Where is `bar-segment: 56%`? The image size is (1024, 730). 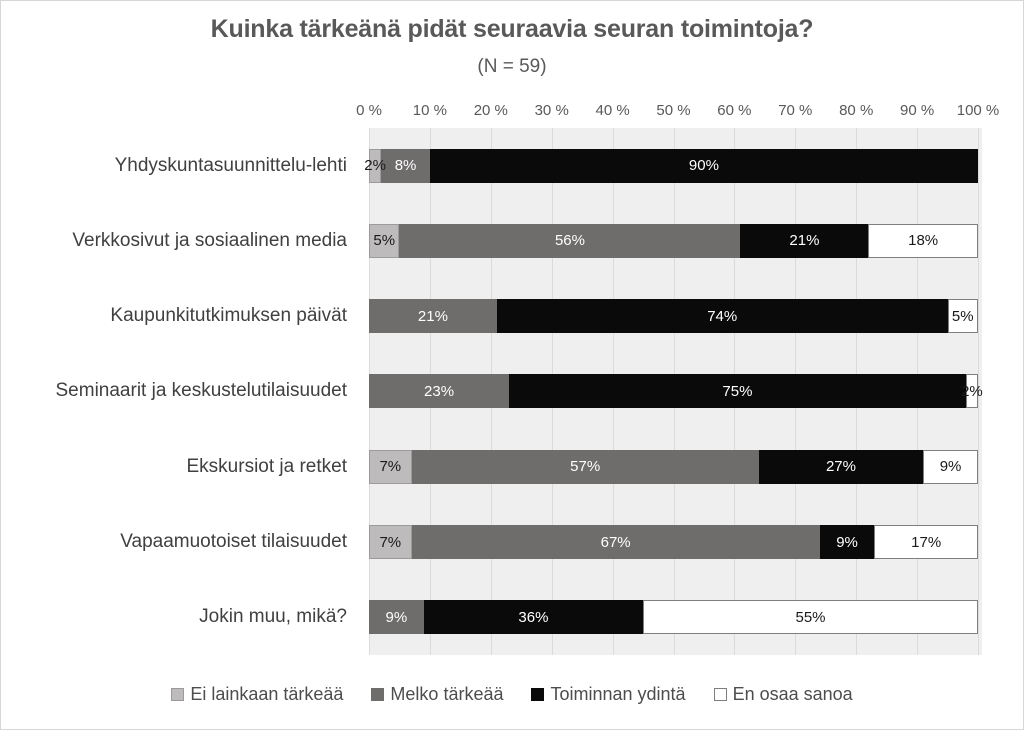 bar-segment: 56% is located at coordinates (570, 240).